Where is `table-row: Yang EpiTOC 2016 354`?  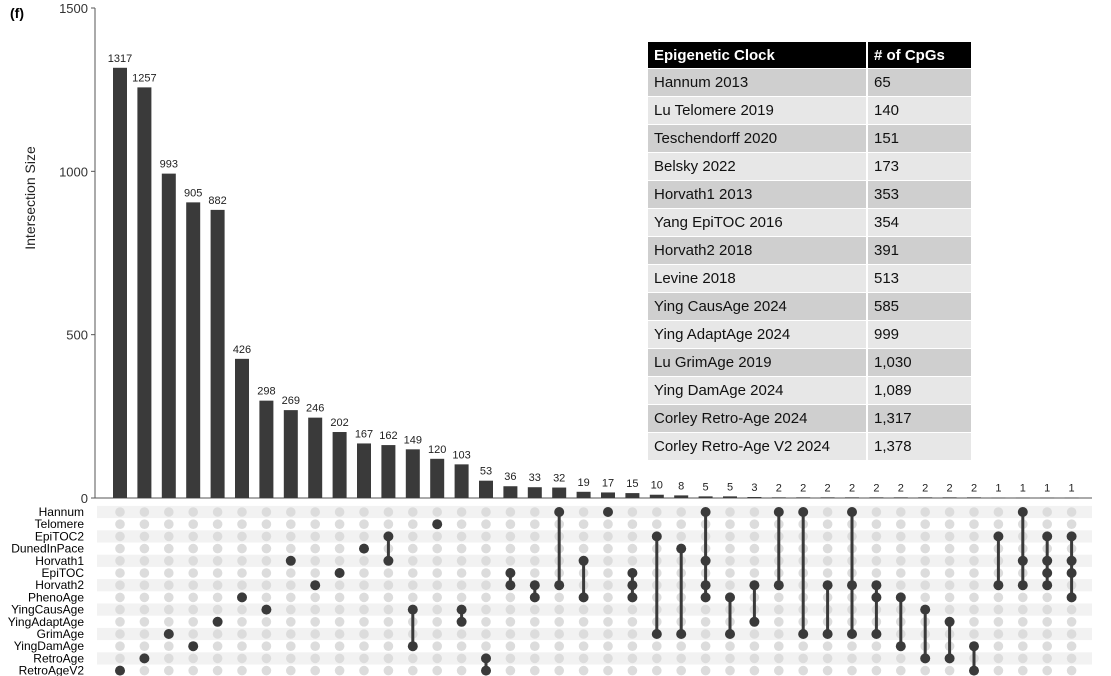 table-row: Yang EpiTOC 2016 354 is located at coordinates (809, 222).